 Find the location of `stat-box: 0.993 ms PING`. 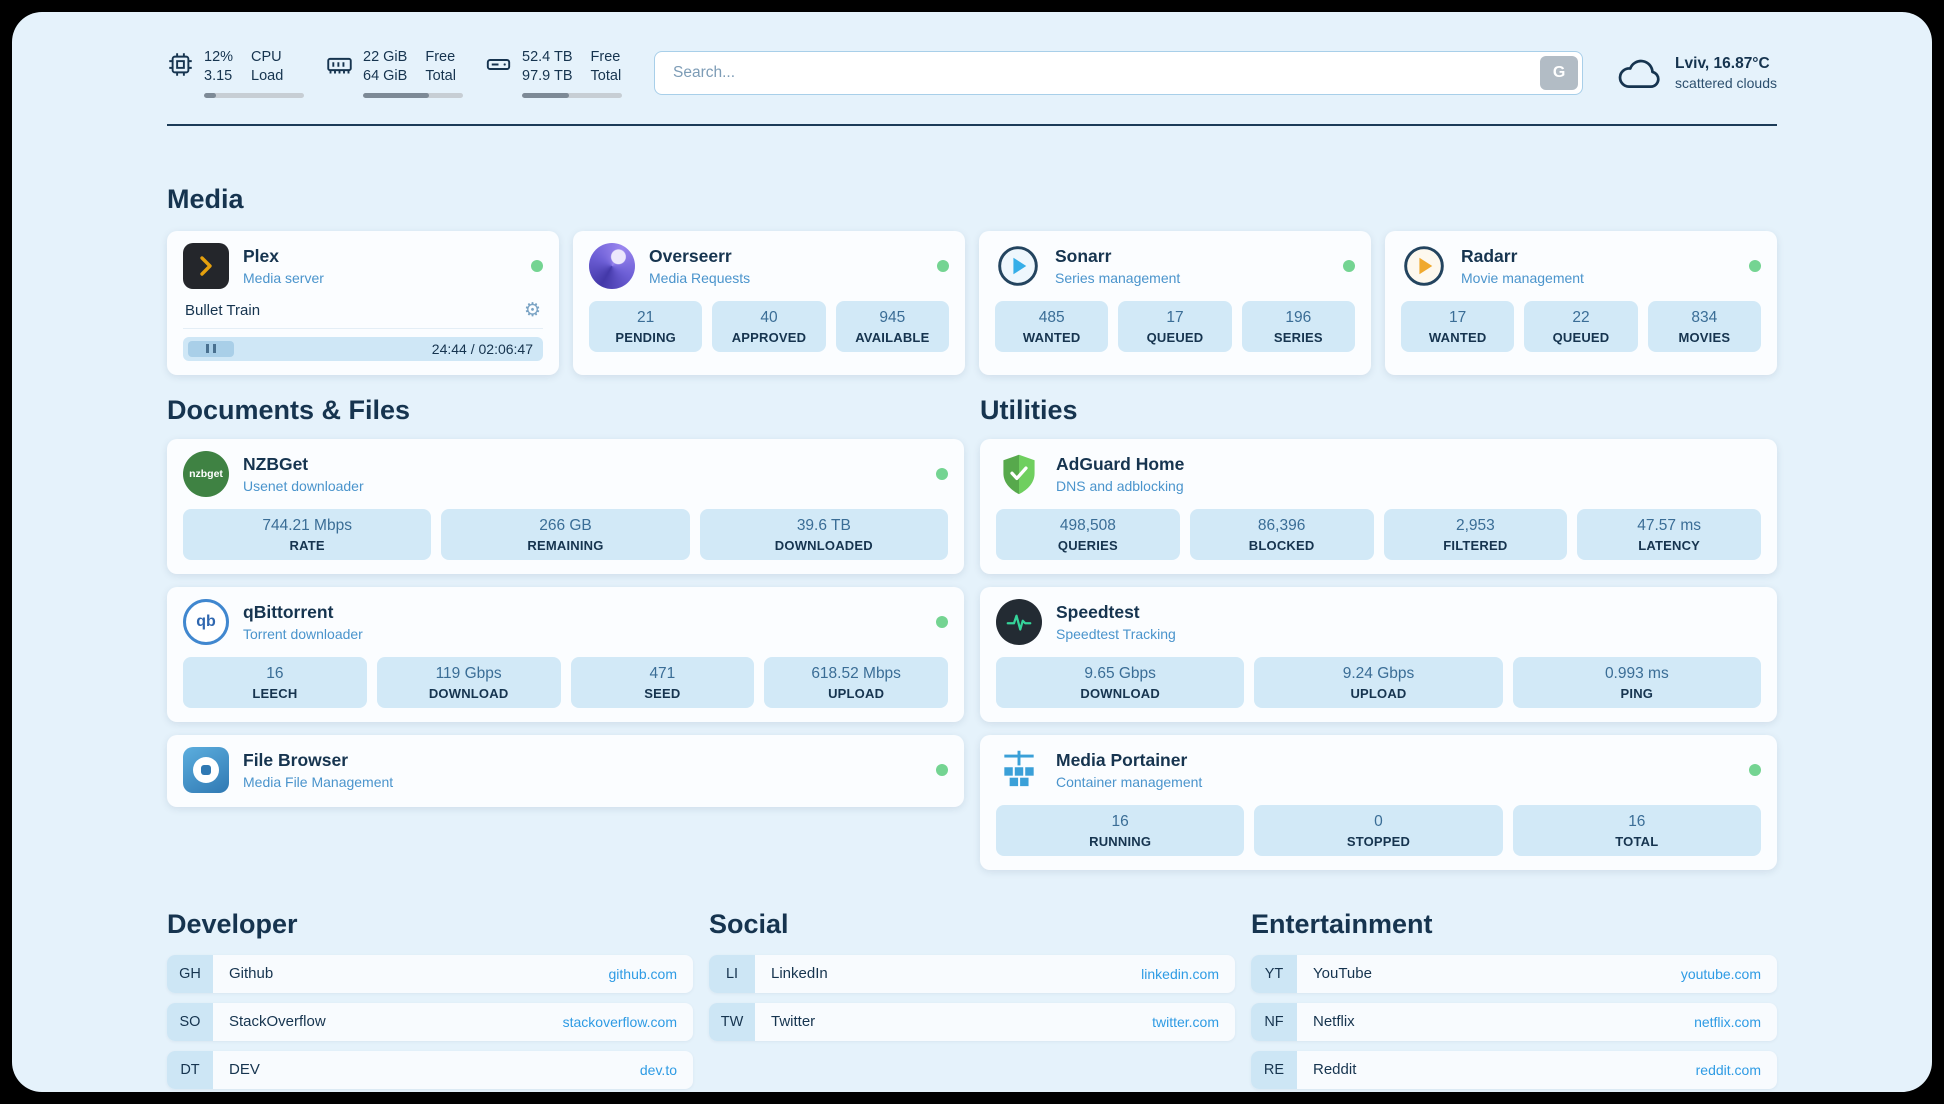

stat-box: 0.993 ms PING is located at coordinates (1636, 682).